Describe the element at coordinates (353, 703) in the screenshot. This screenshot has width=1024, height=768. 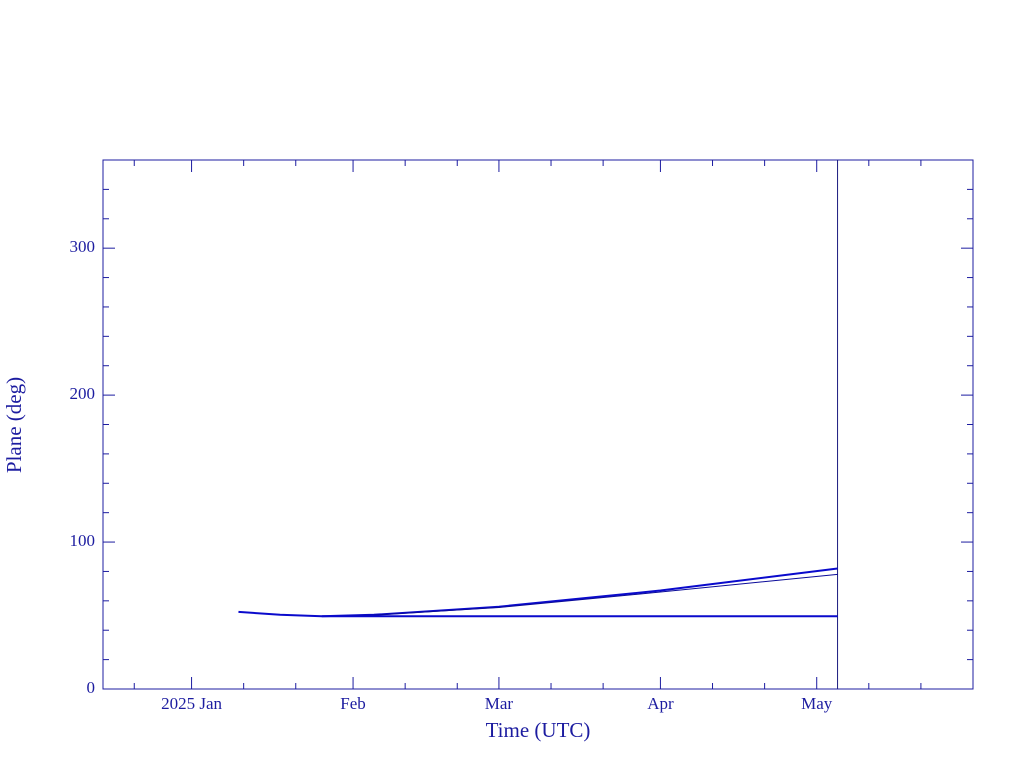
I see `x-tick-label: Feb` at that location.